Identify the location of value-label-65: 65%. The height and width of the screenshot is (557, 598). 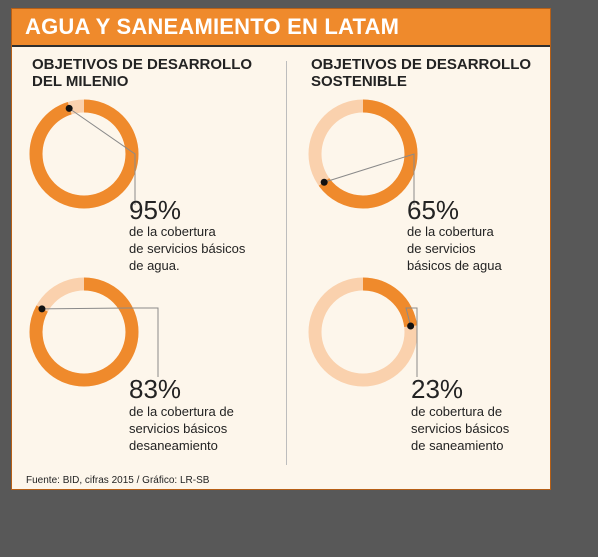
(433, 210).